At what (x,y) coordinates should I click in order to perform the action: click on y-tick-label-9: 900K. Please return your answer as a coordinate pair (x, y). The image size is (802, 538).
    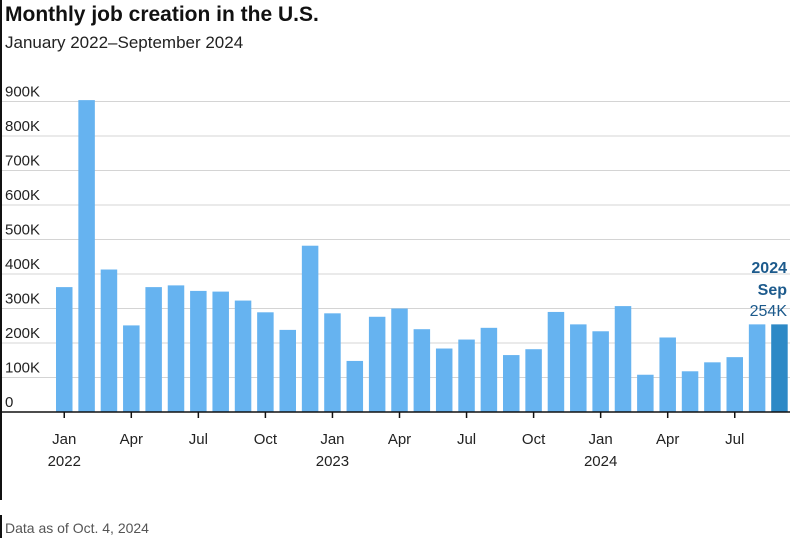
    Looking at the image, I should click on (22, 92).